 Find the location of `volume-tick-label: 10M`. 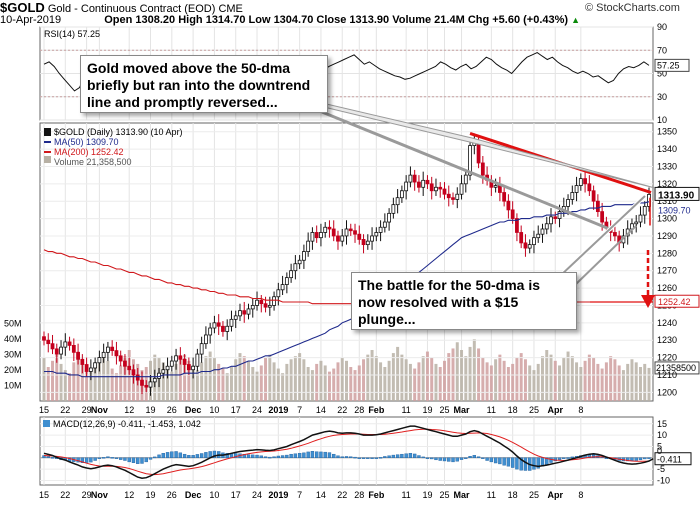

volume-tick-label: 10M is located at coordinates (13, 386).